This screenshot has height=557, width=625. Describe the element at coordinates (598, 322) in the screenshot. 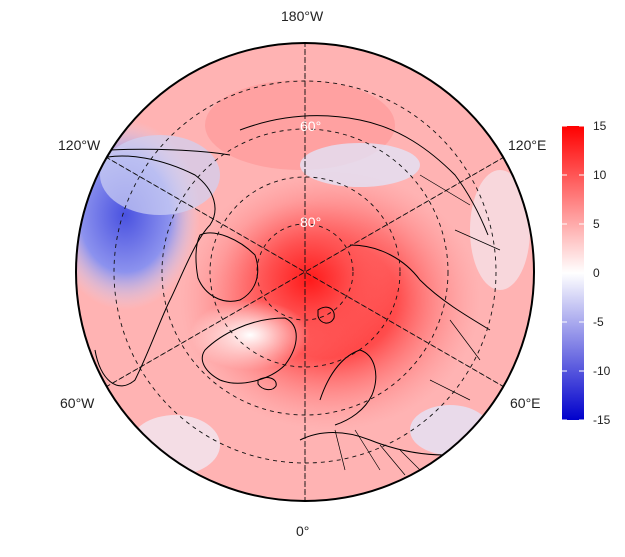

I see `colorbar-tick-label: -5` at that location.